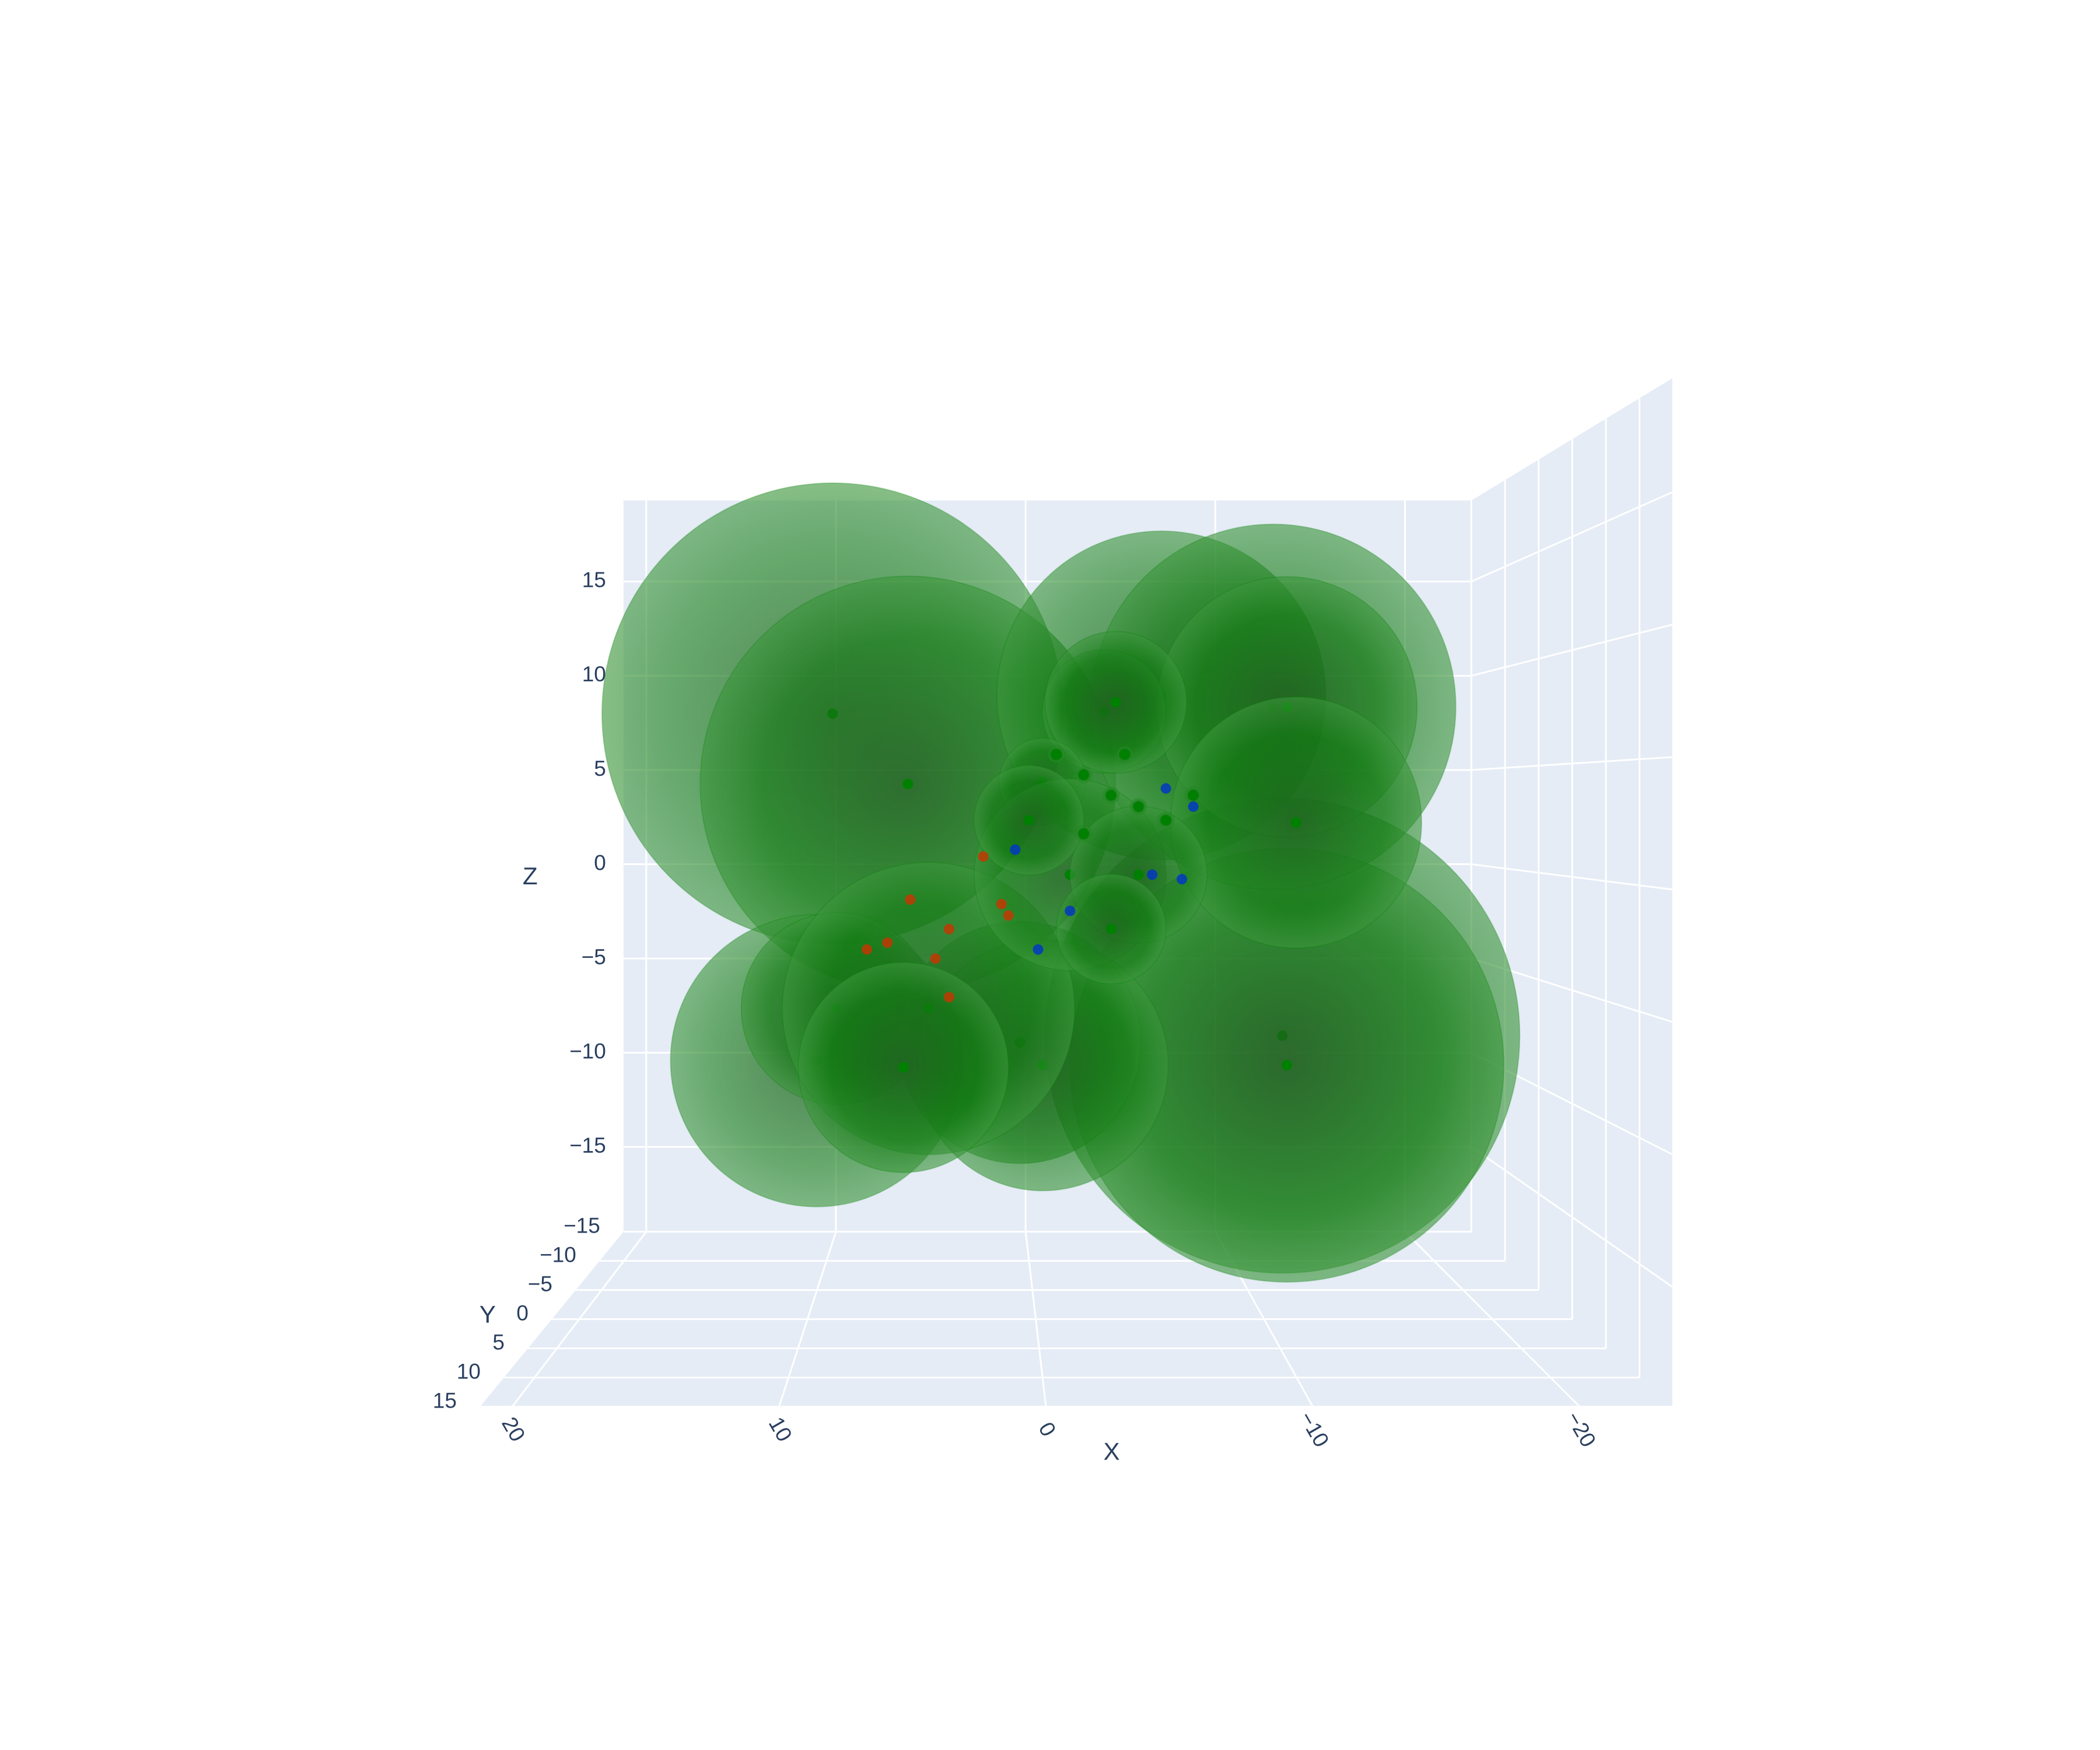 Image resolution: width=2100 pixels, height=1750 pixels. What do you see at coordinates (594, 674) in the screenshot?
I see `z-tick-label: 10` at bounding box center [594, 674].